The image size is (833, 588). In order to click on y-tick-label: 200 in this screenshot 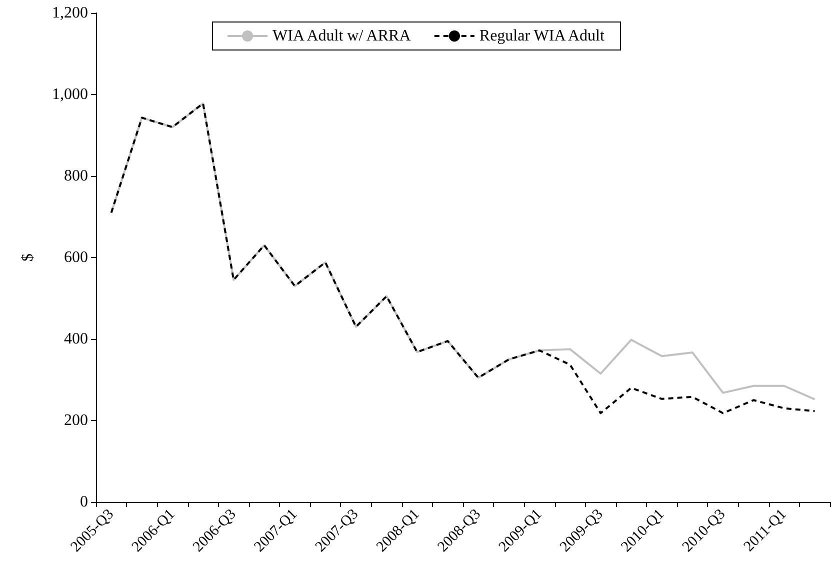, I will do `click(76, 420)`.